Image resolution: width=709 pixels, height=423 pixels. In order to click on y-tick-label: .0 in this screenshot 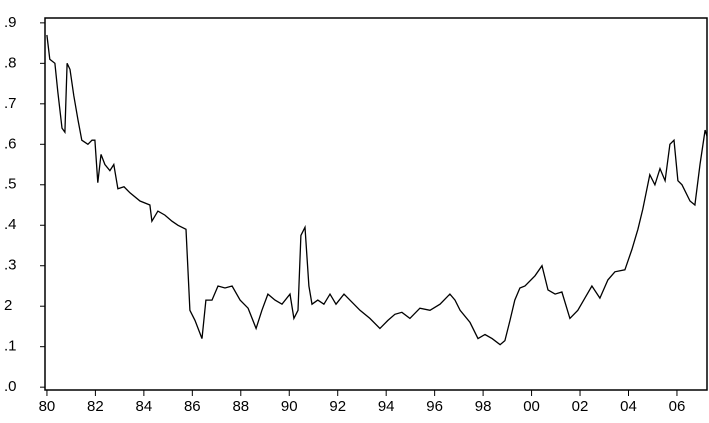, I will do `click(10, 386)`.